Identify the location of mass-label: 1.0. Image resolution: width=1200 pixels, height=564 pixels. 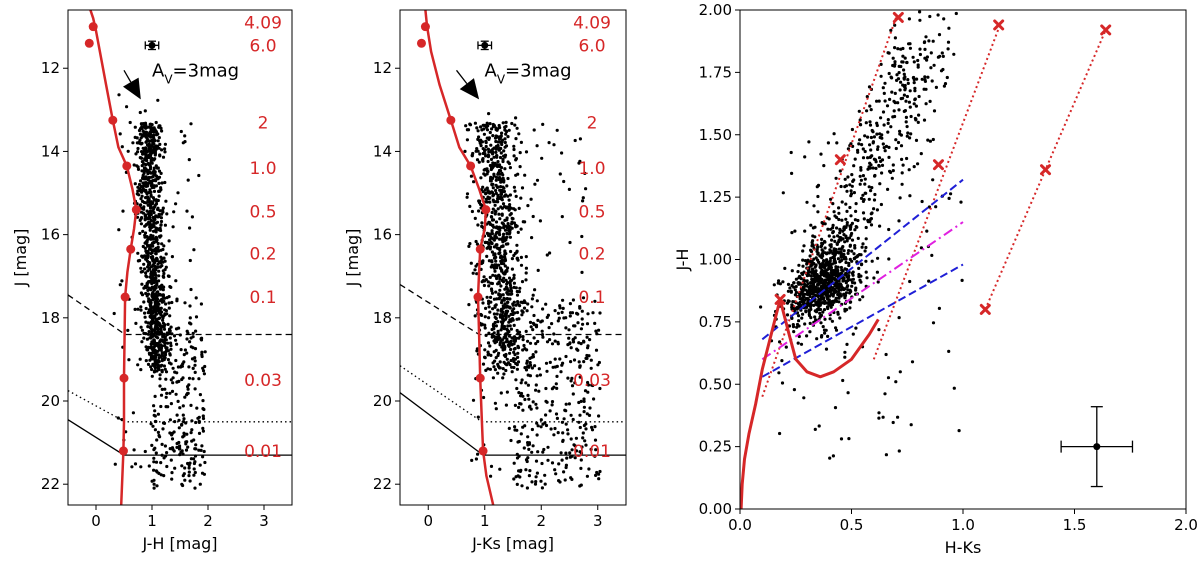
(262, 169).